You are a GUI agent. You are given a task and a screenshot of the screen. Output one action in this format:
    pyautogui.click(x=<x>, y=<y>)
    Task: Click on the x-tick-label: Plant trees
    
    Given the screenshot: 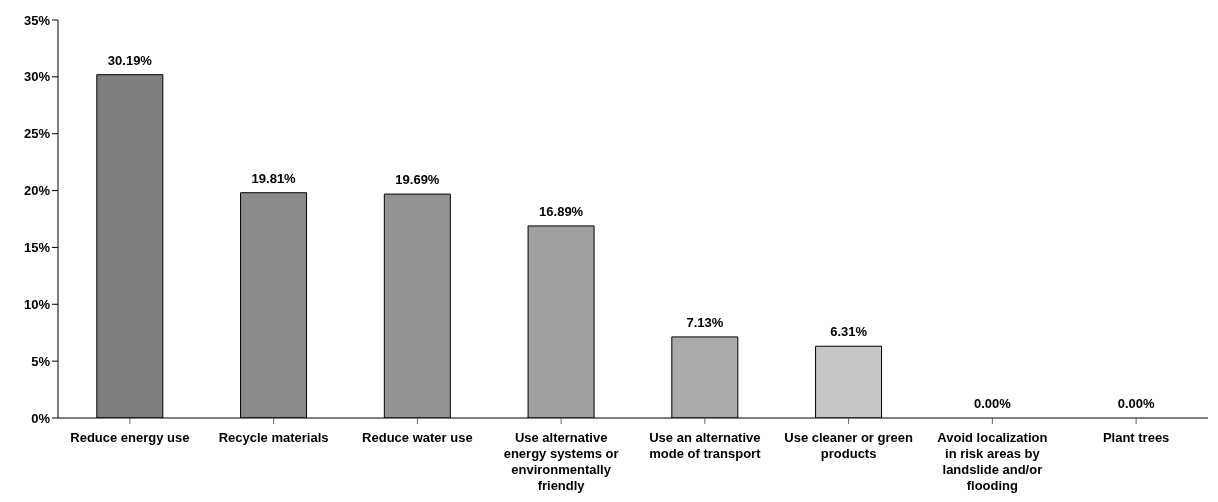 What is the action you would take?
    pyautogui.click(x=1136, y=437)
    